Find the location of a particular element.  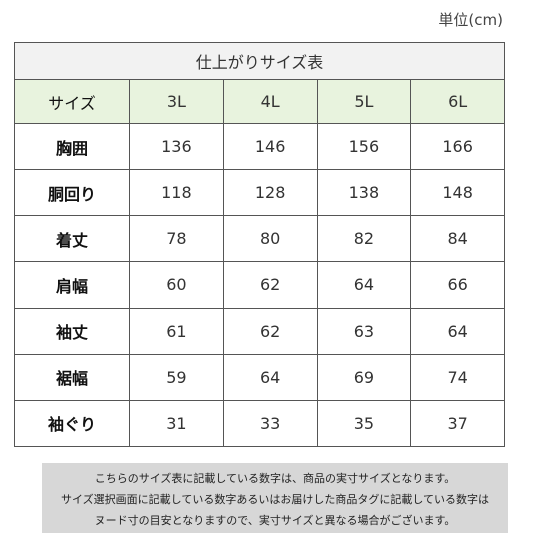

note-line: サイズ選択画面に記載している数字あるいはお届けした商品タグに記載している数字は is located at coordinates (274, 499).